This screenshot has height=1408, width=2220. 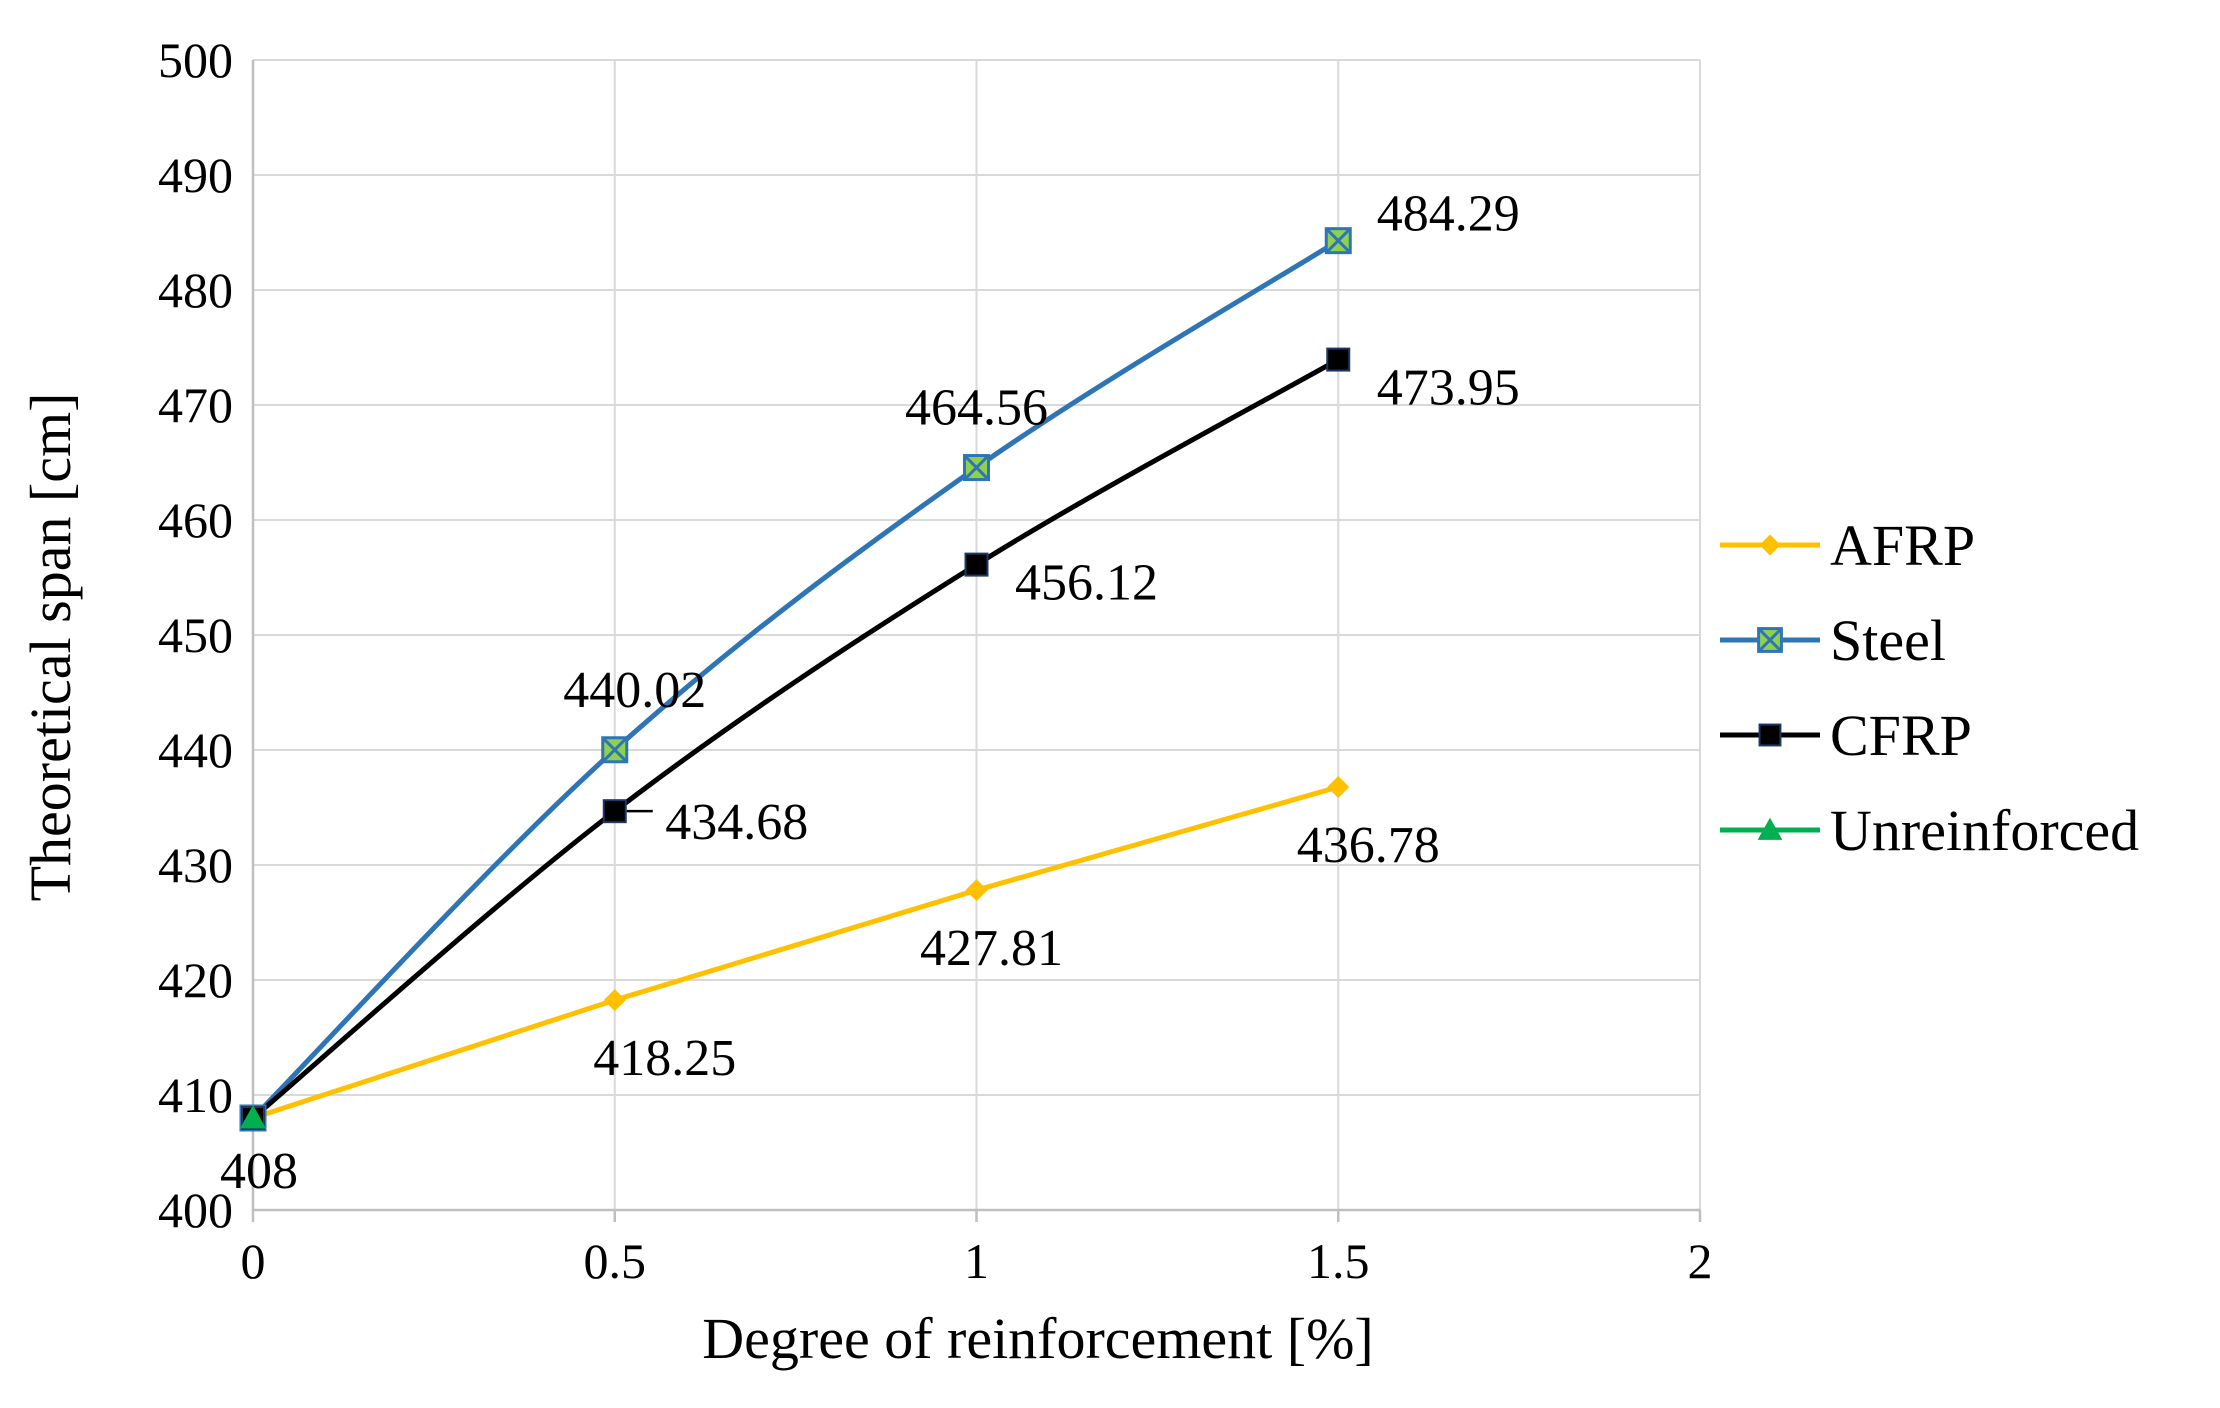 What do you see at coordinates (991, 948) in the screenshot?
I see `data-label-afrp: 427.81` at bounding box center [991, 948].